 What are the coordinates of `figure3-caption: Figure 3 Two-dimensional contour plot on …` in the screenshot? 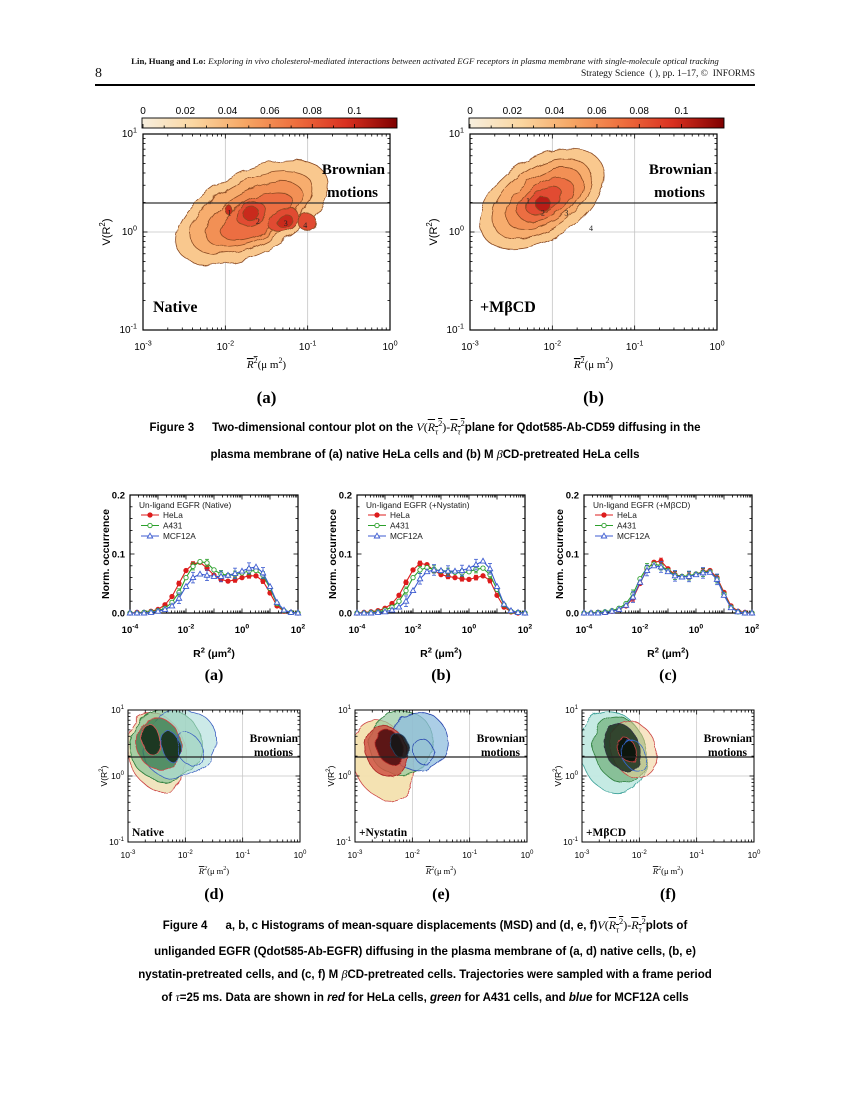 It's located at (425, 439).